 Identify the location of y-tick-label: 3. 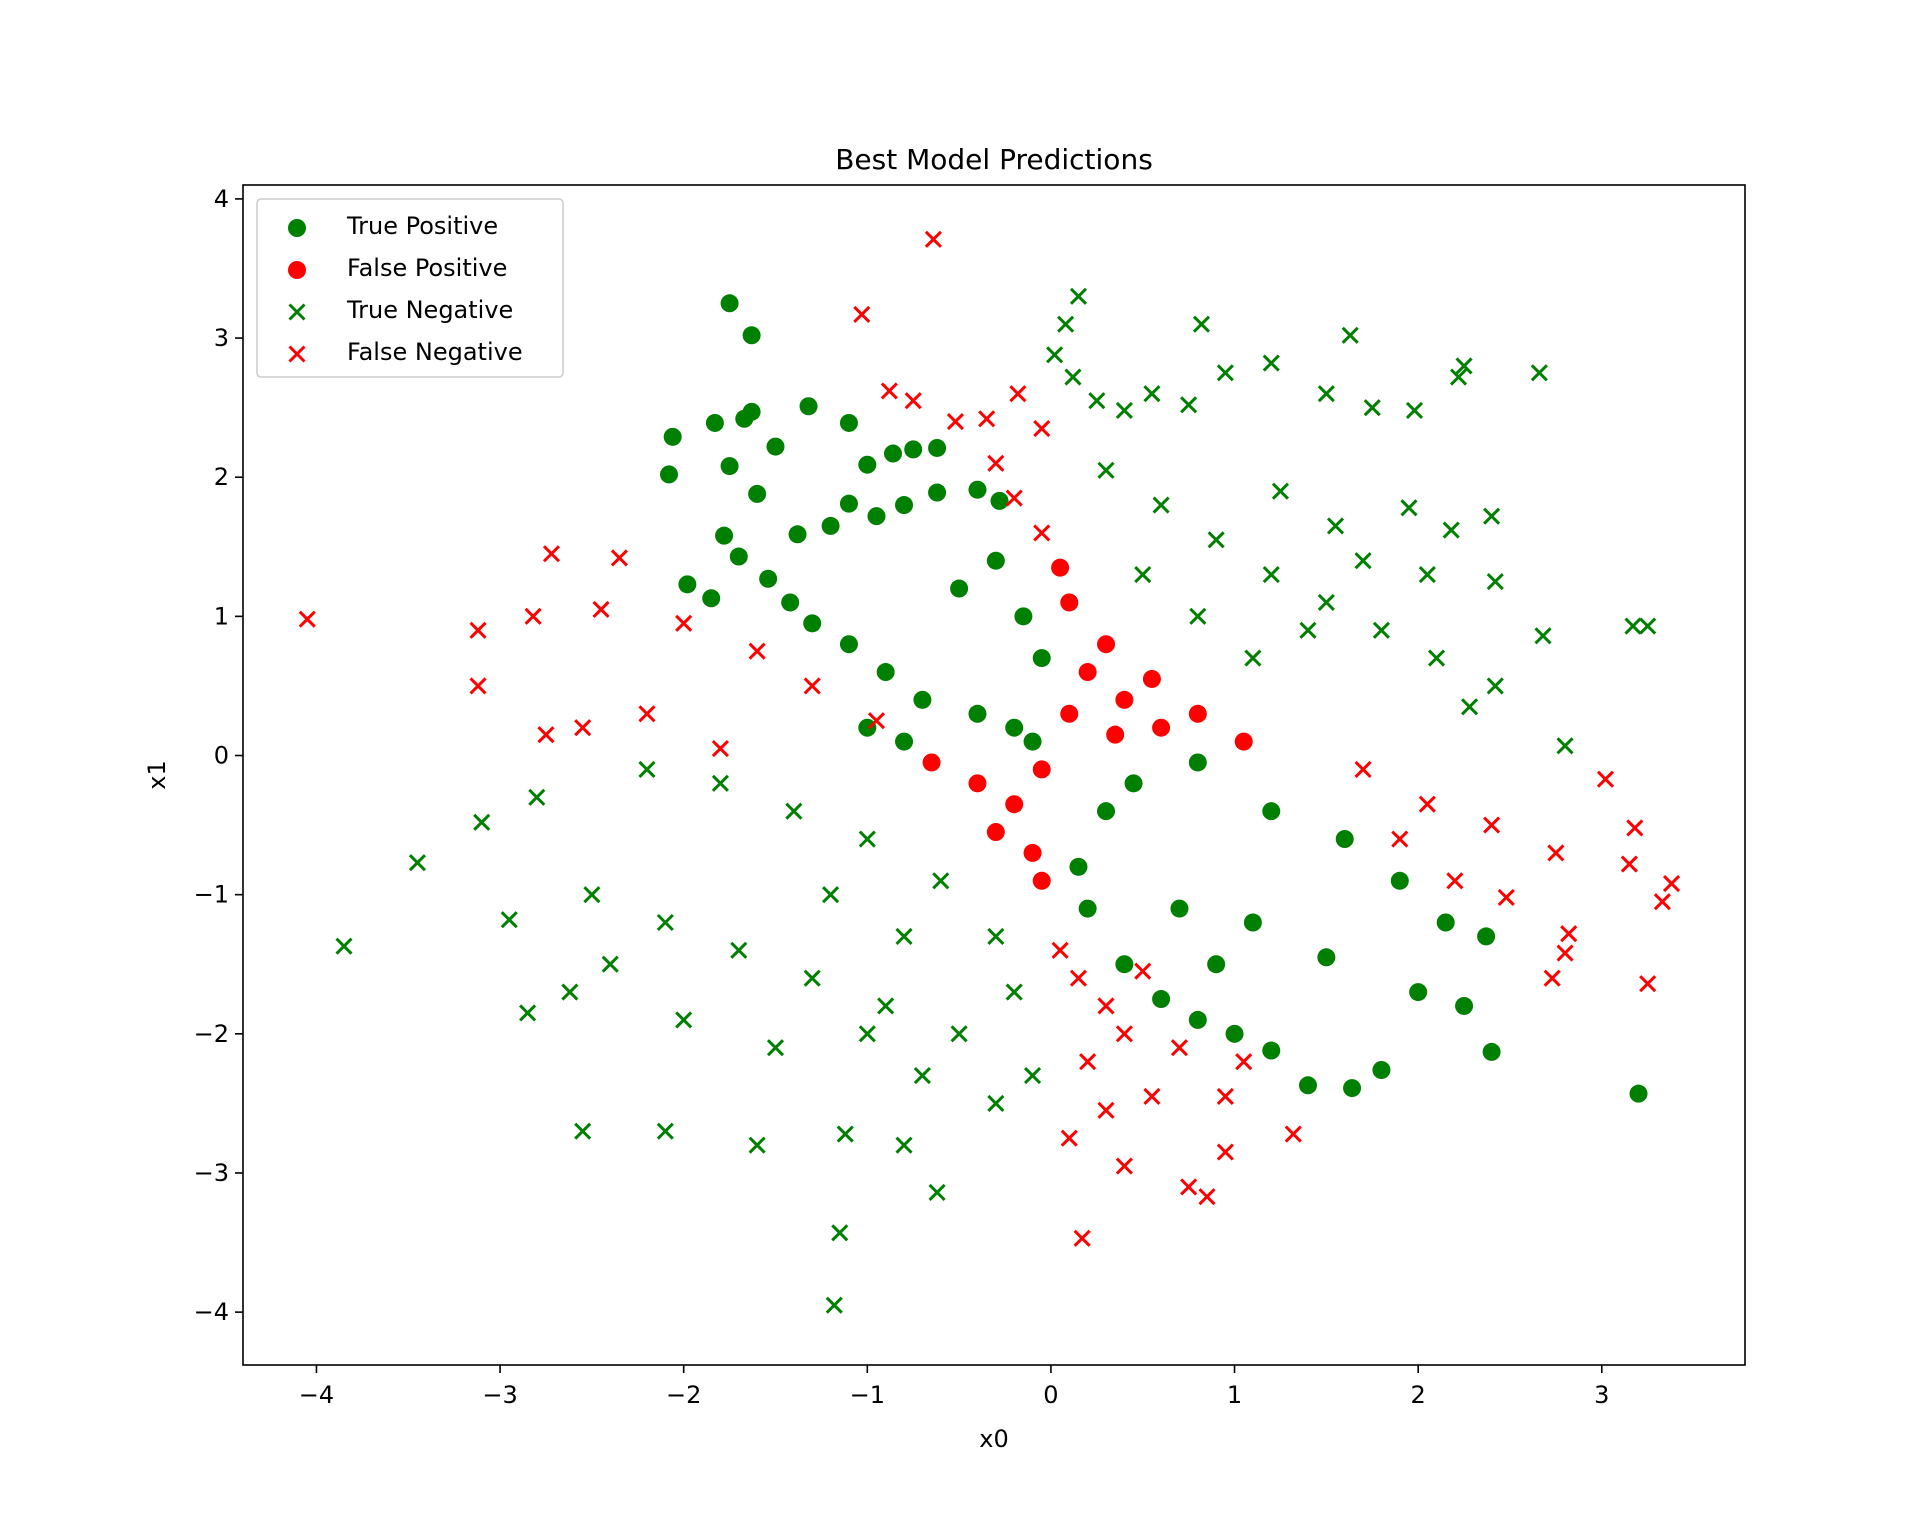
(221, 338).